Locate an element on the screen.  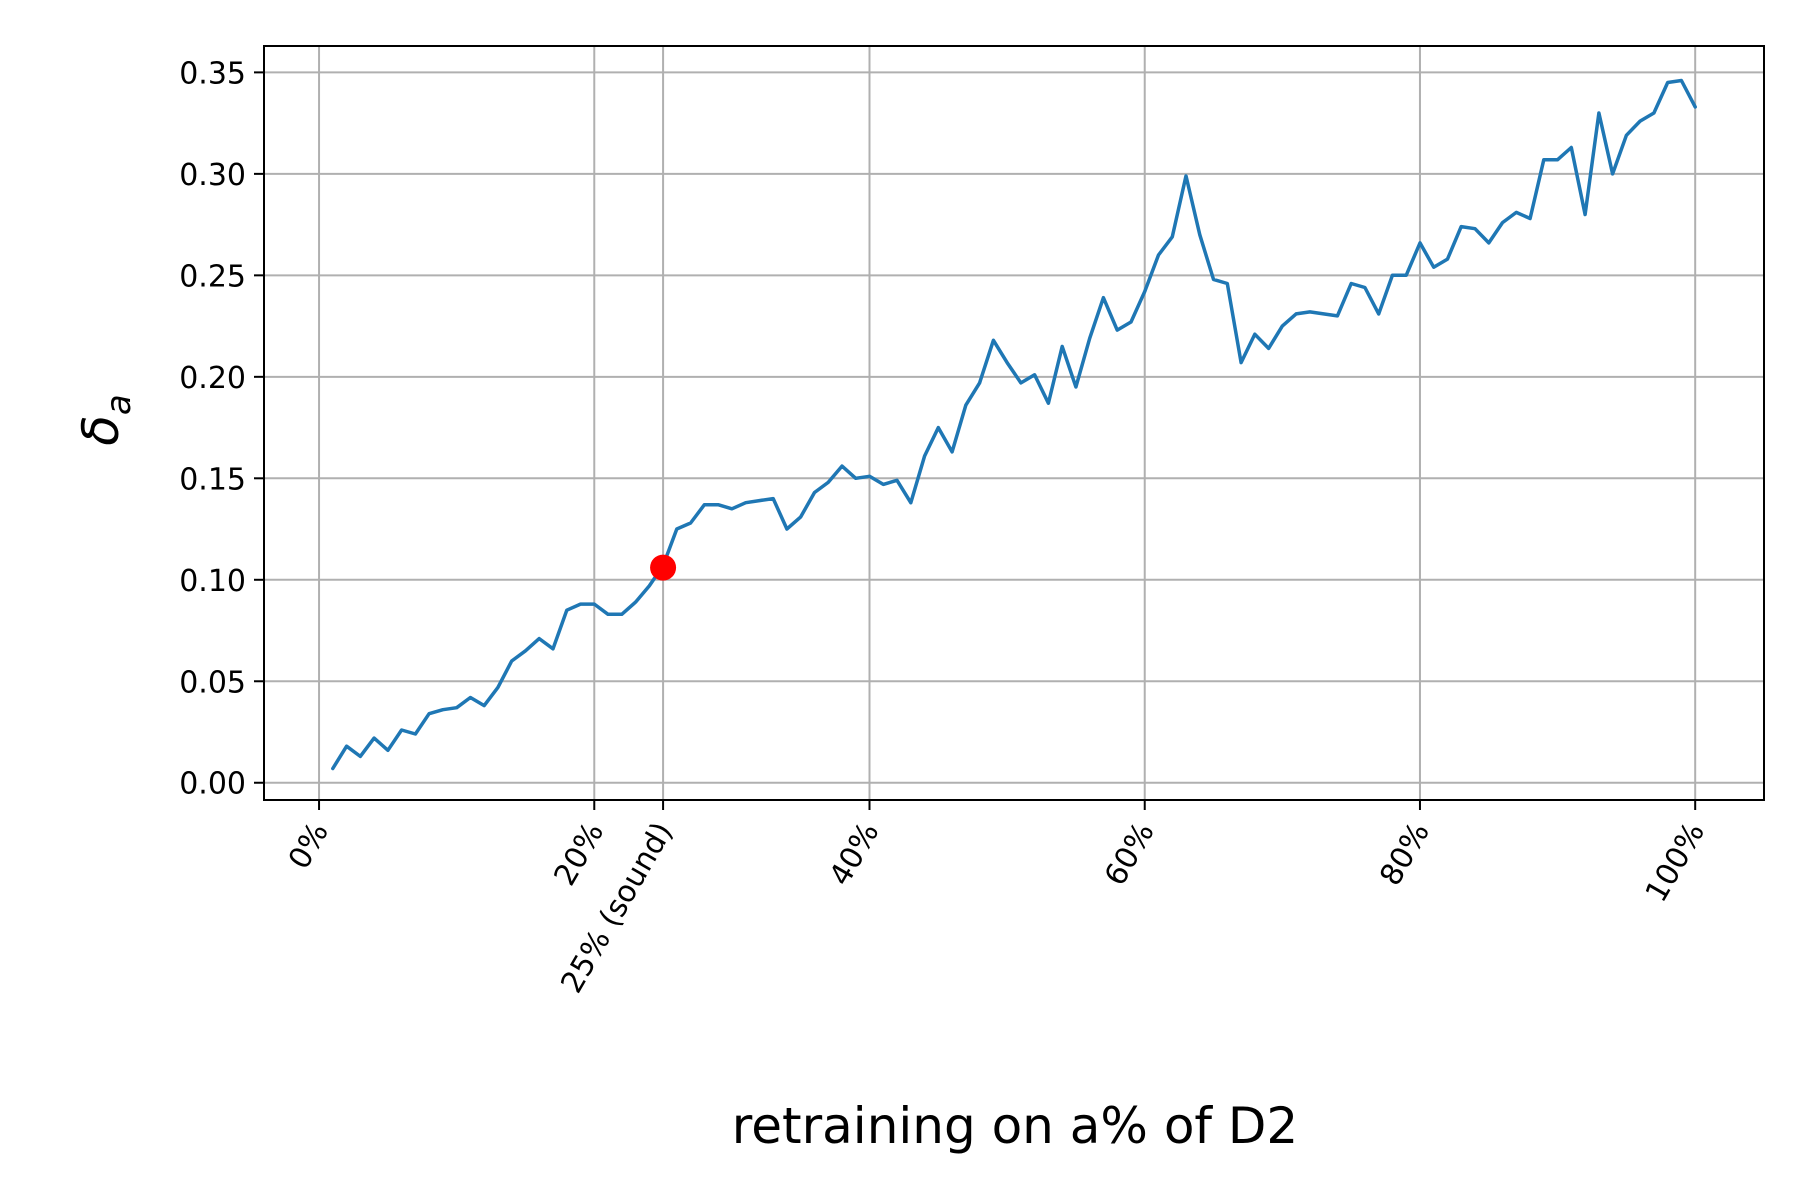
y-axis-label: δa is located at coordinates (105, 419).